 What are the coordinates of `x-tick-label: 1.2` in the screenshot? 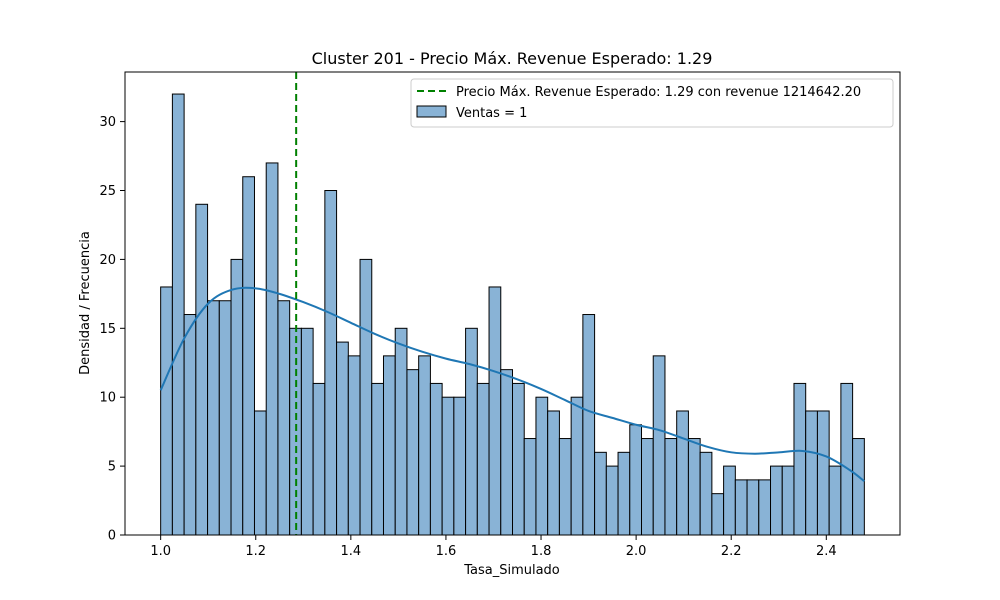 It's located at (255, 551).